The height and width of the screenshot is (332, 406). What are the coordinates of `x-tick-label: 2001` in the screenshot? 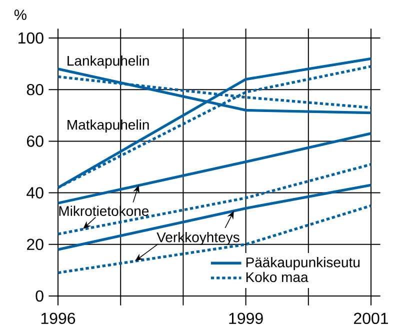 It's located at (371, 318).